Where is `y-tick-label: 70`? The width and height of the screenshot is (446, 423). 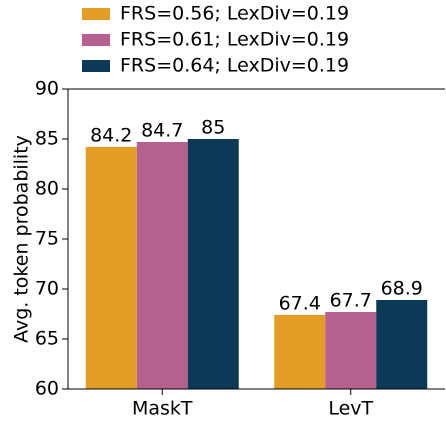
y-tick-label: 70 is located at coordinates (47, 289).